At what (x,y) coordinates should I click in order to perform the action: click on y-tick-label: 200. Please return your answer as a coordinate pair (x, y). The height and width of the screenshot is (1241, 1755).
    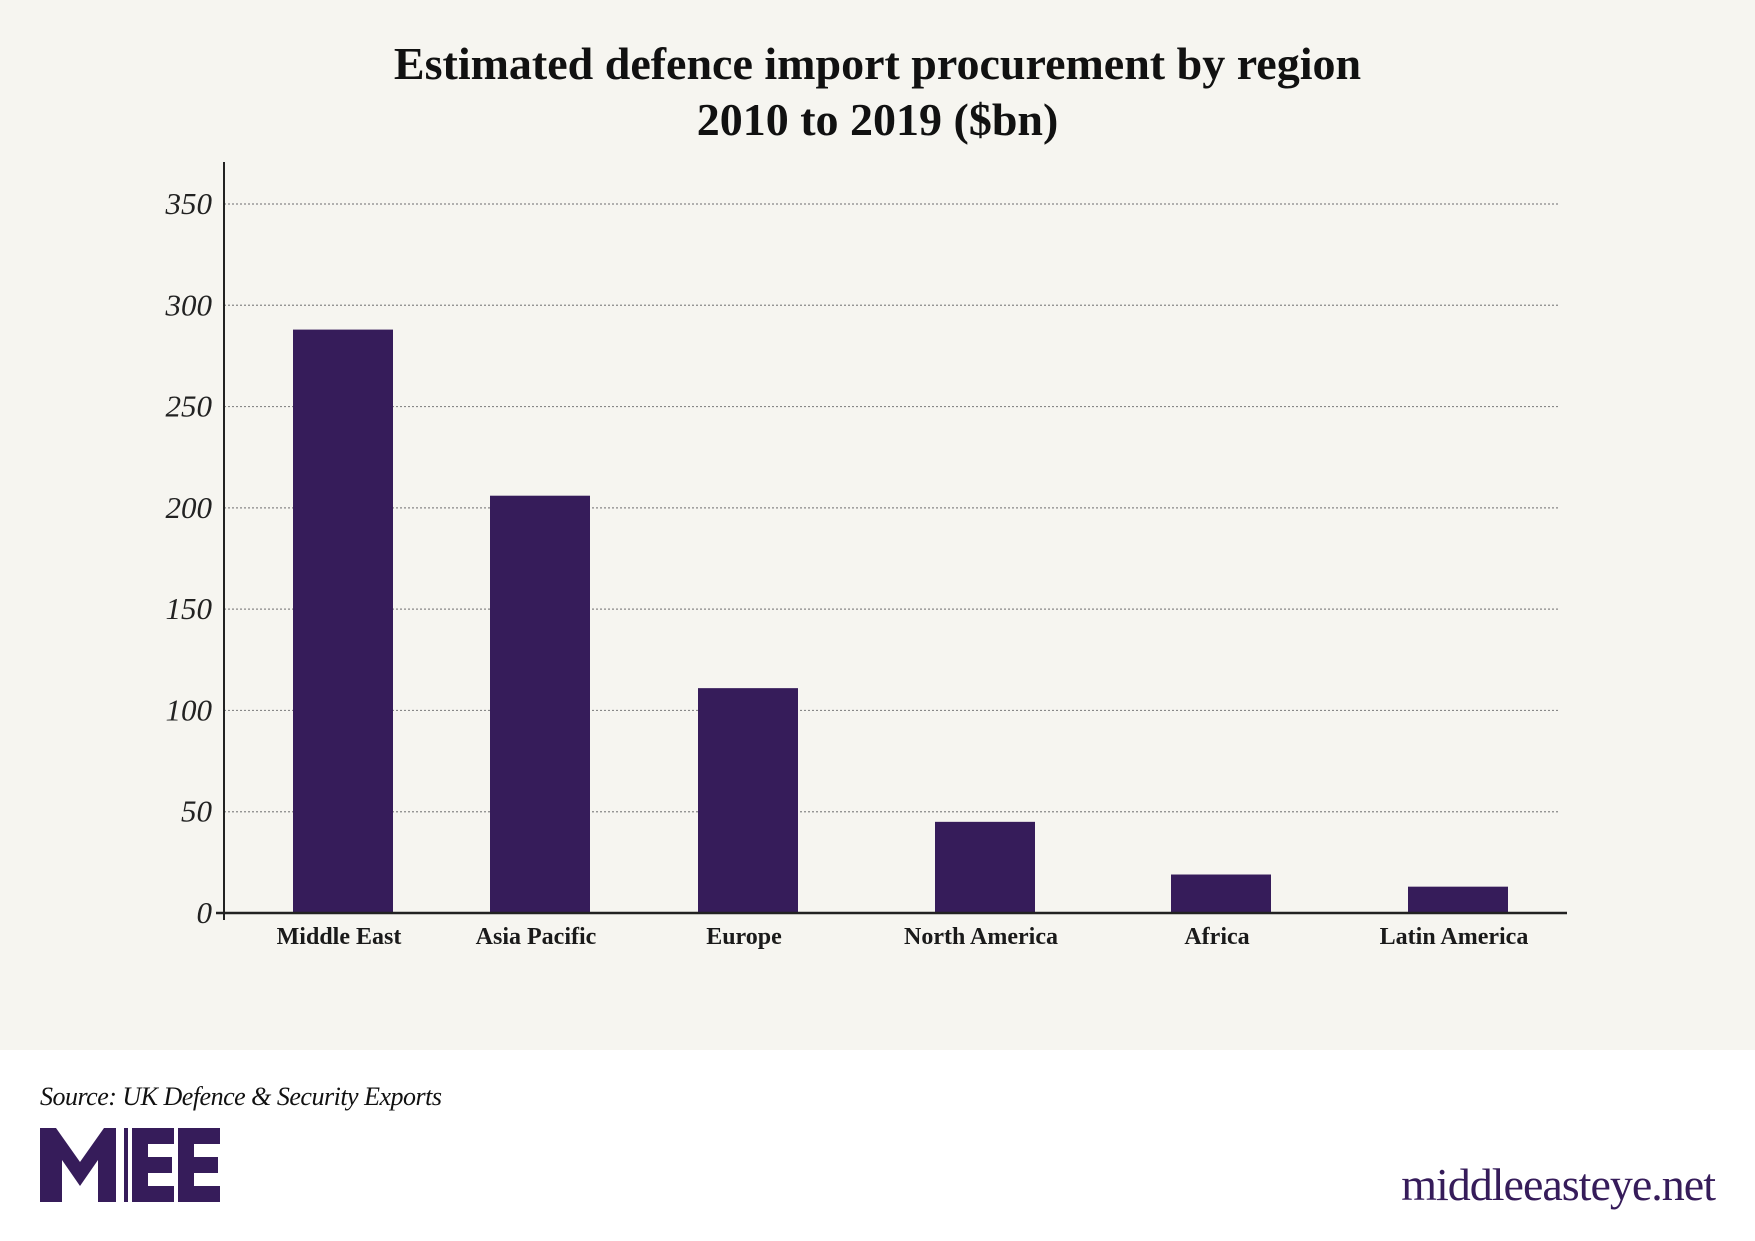
    Looking at the image, I should click on (189, 507).